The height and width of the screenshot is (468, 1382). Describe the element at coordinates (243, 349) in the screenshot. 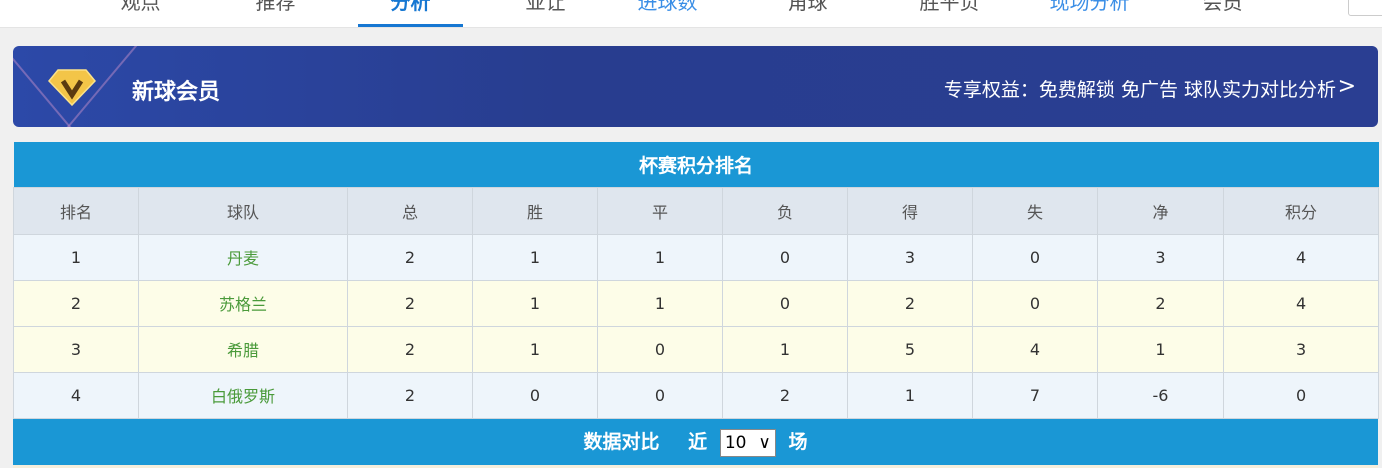

I see `team-name: 希腊` at that location.